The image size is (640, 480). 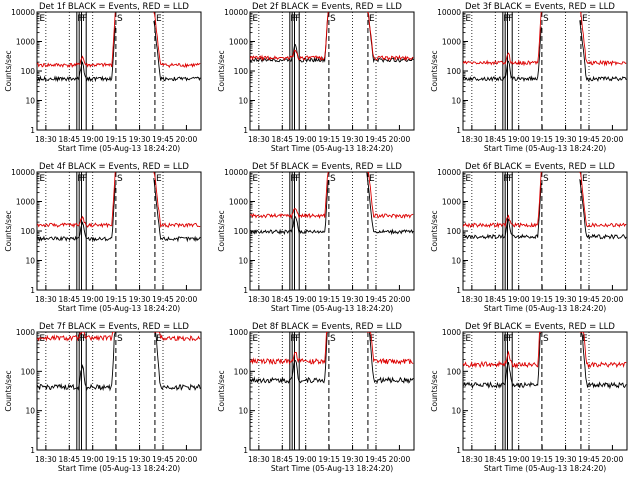 What do you see at coordinates (327, 327) in the screenshot?
I see `panel-title: Det 8f BLACK = Events, RED = LLD` at bounding box center [327, 327].